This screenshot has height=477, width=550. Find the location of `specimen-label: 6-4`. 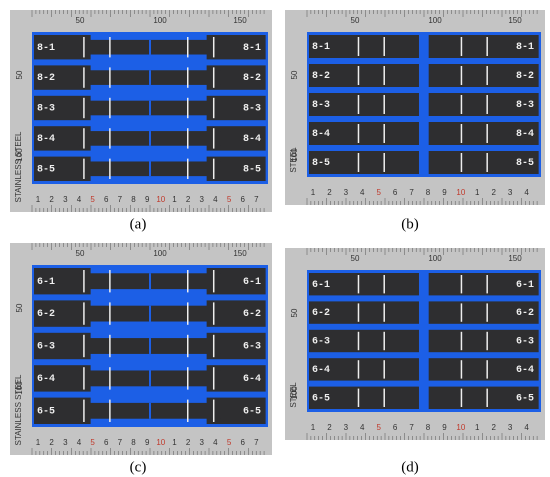

specimen-label: 6-4 is located at coordinates (252, 379).